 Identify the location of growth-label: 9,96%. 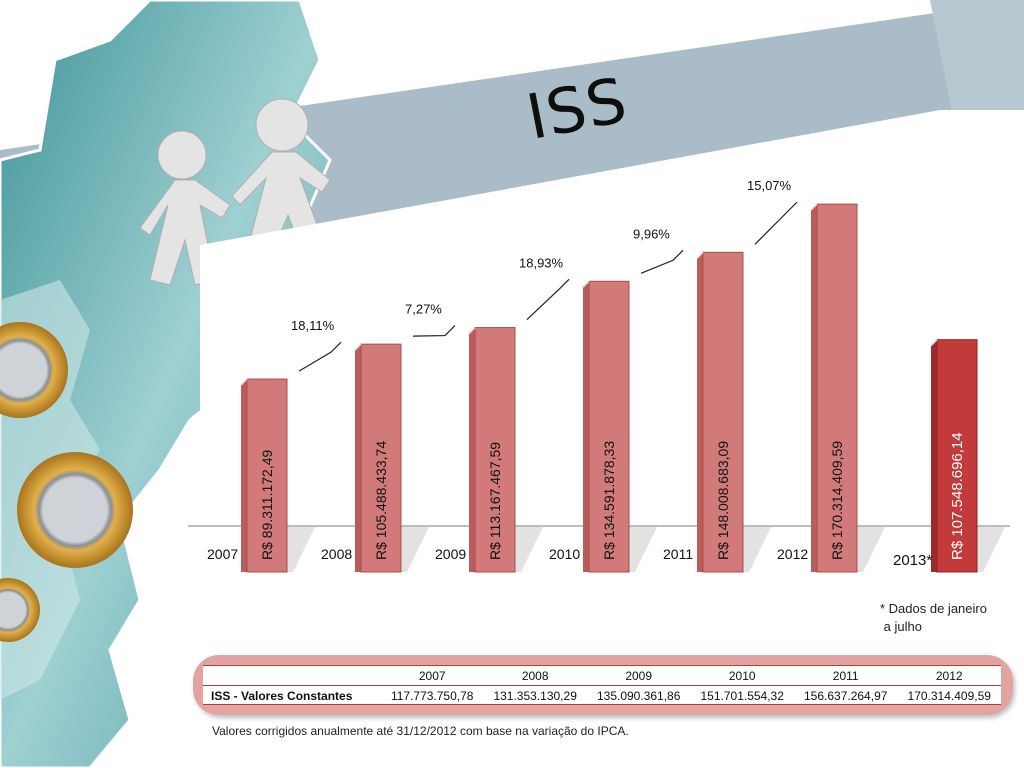
(651, 233).